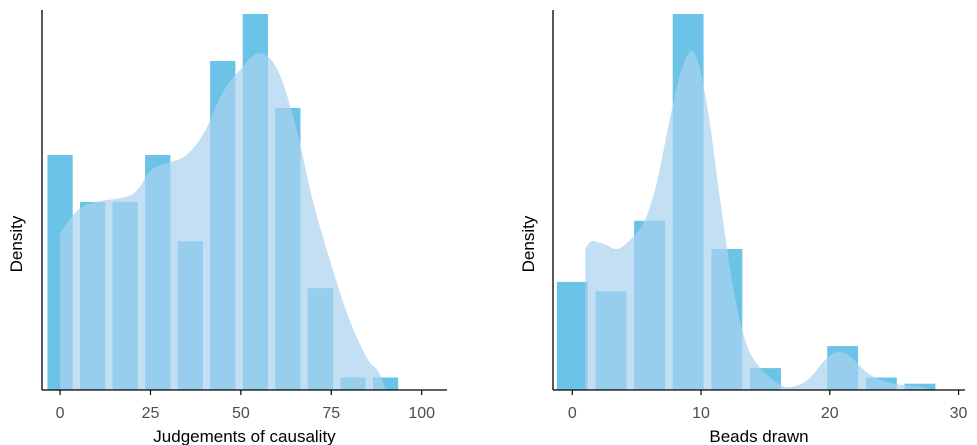 The width and height of the screenshot is (977, 445). What do you see at coordinates (701, 413) in the screenshot?
I see `x-tick-label: 10` at bounding box center [701, 413].